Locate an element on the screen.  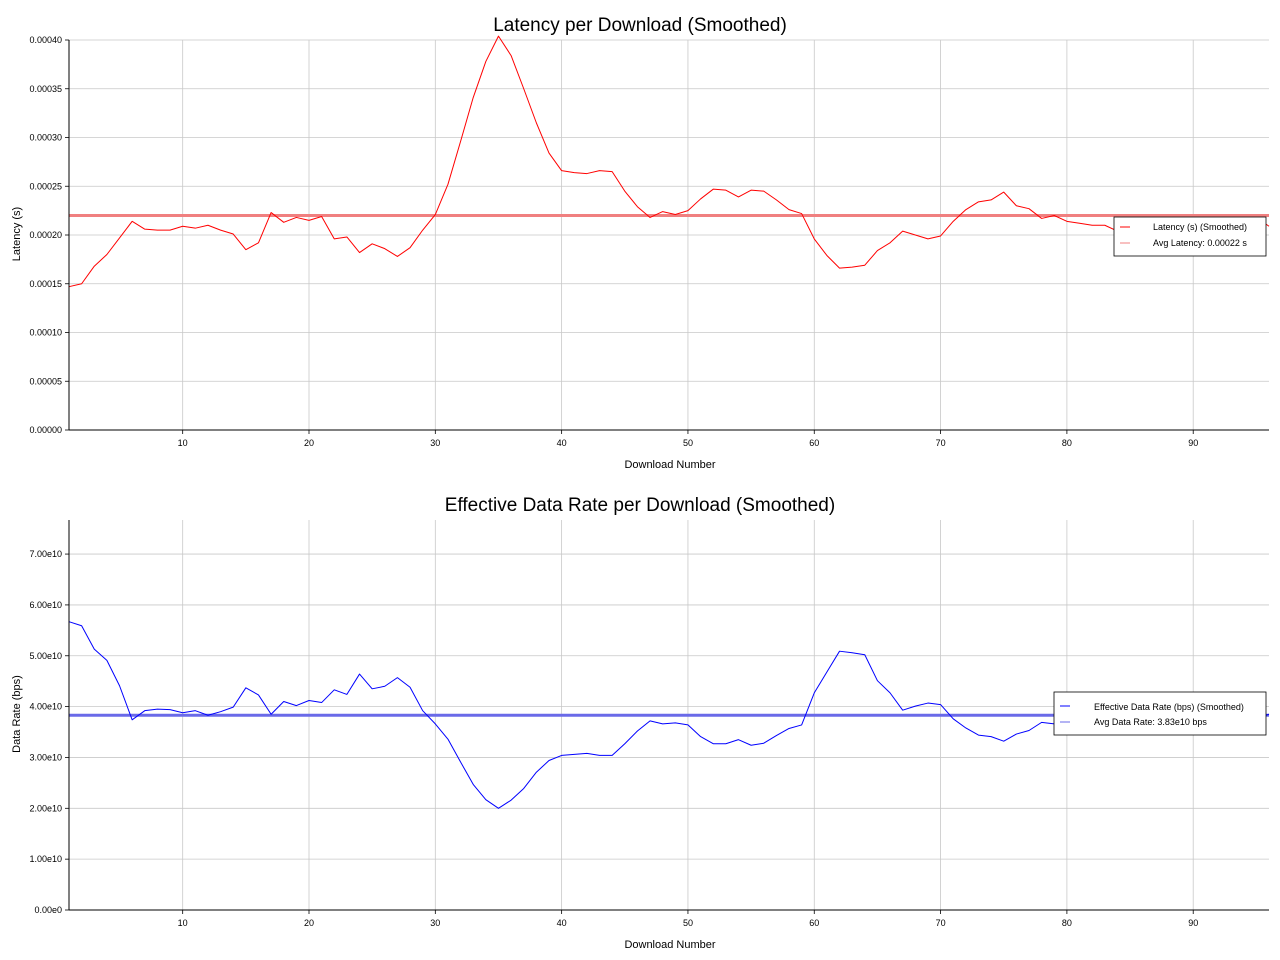
latency-legend-box is located at coordinates (1190, 236).